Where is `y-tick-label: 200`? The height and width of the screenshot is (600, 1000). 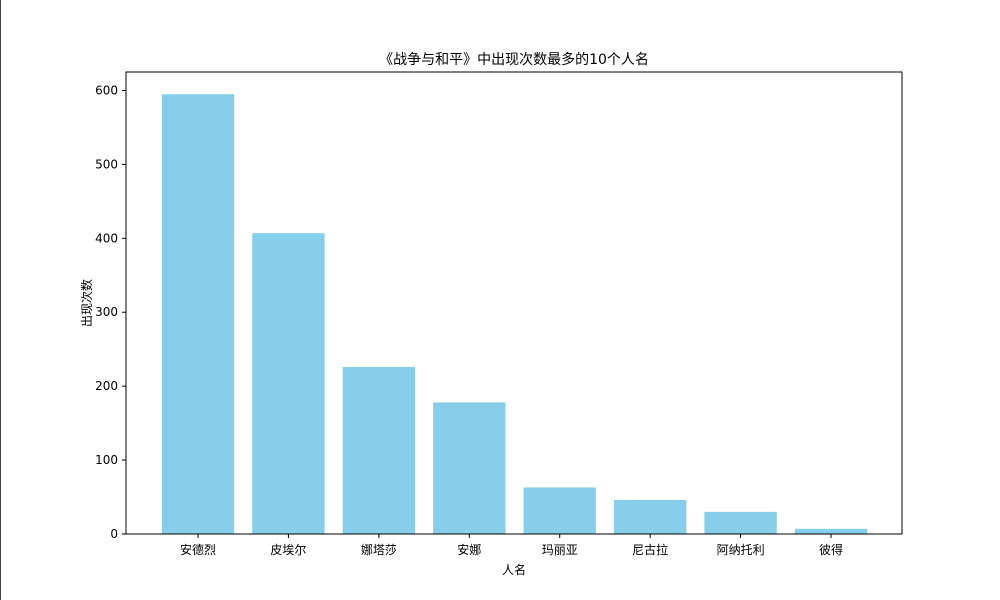 y-tick-label: 200 is located at coordinates (106, 386).